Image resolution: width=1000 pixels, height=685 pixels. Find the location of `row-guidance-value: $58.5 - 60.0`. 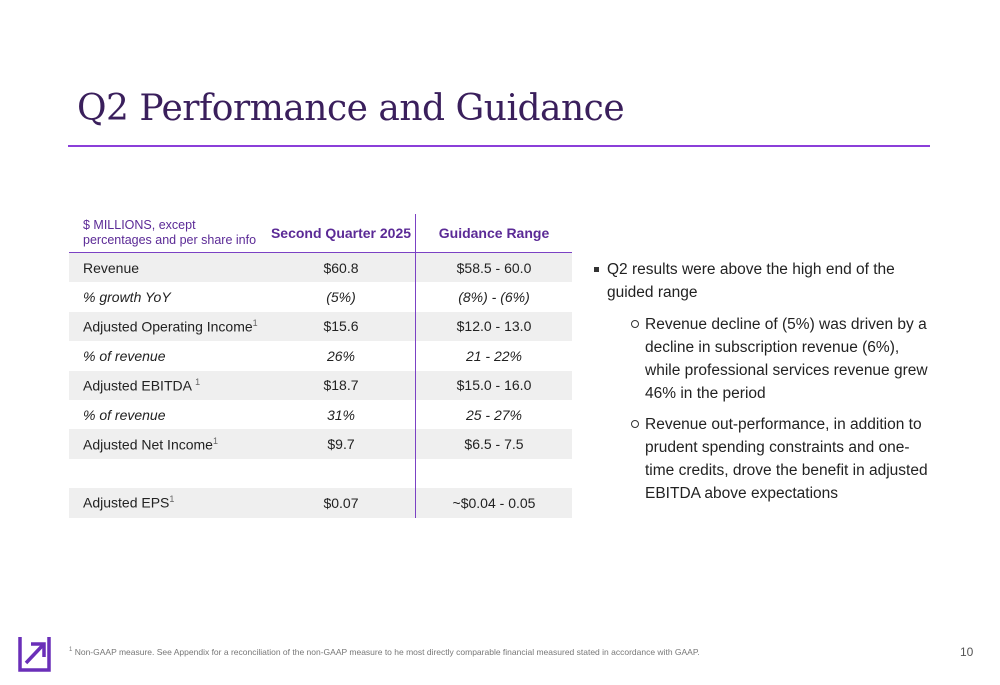

row-guidance-value: $58.5 - 60.0 is located at coordinates (493, 267).